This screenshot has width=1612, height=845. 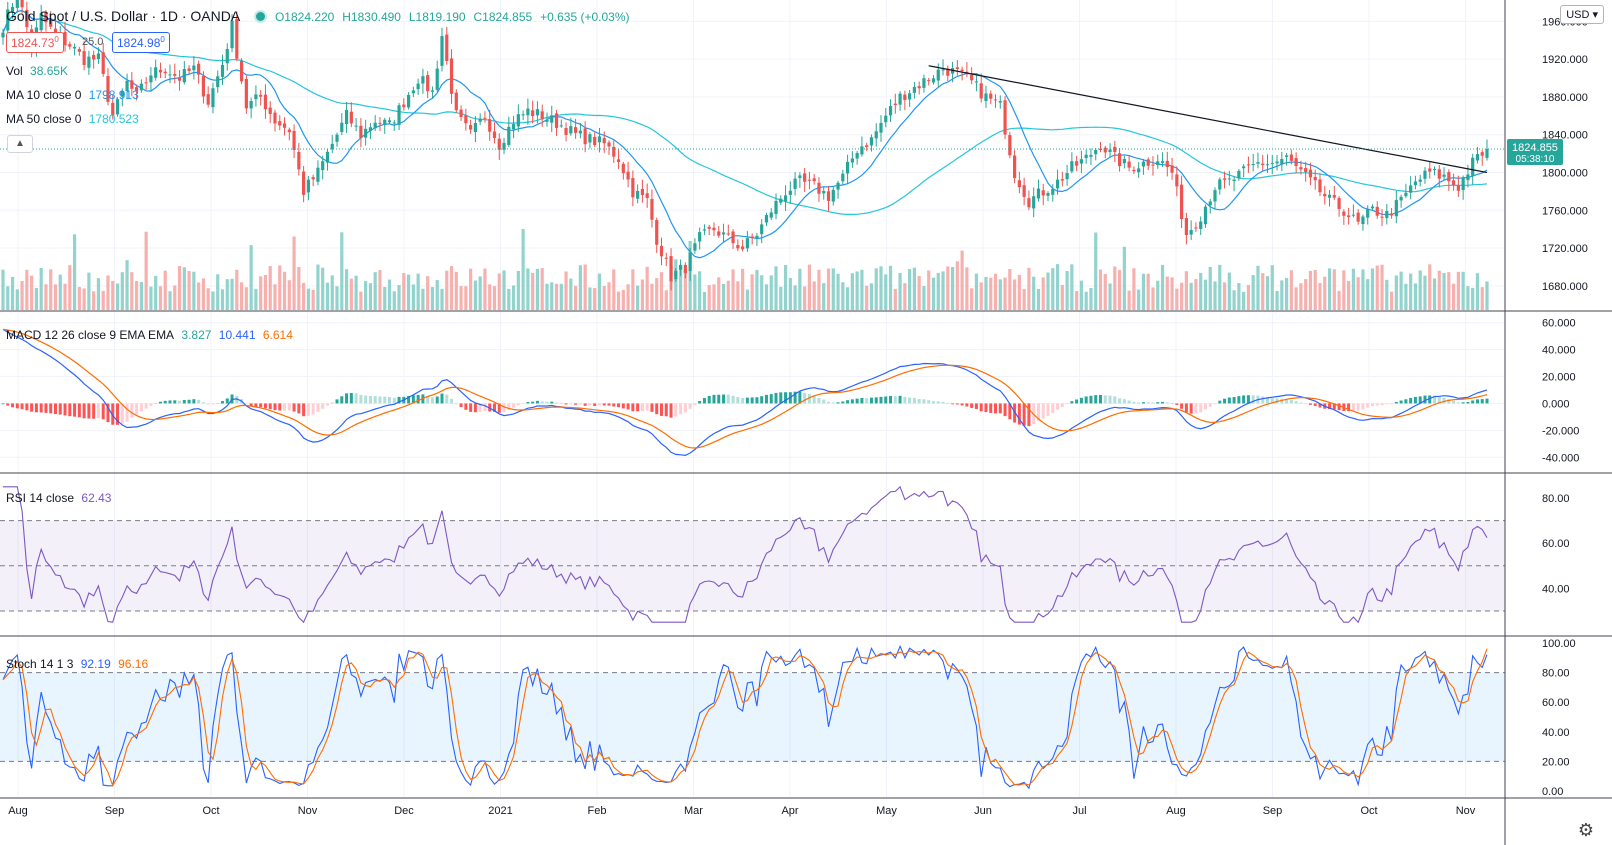 What do you see at coordinates (123, 16) in the screenshot?
I see `symbol-title: Gold Spot / U.S. Dollar · 1D · OANDA` at bounding box center [123, 16].